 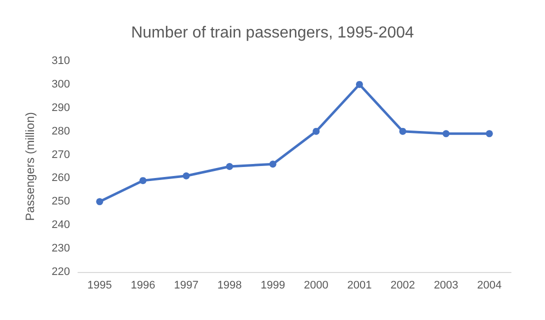 I want to click on y-tick-label: 300, so click(x=61, y=84).